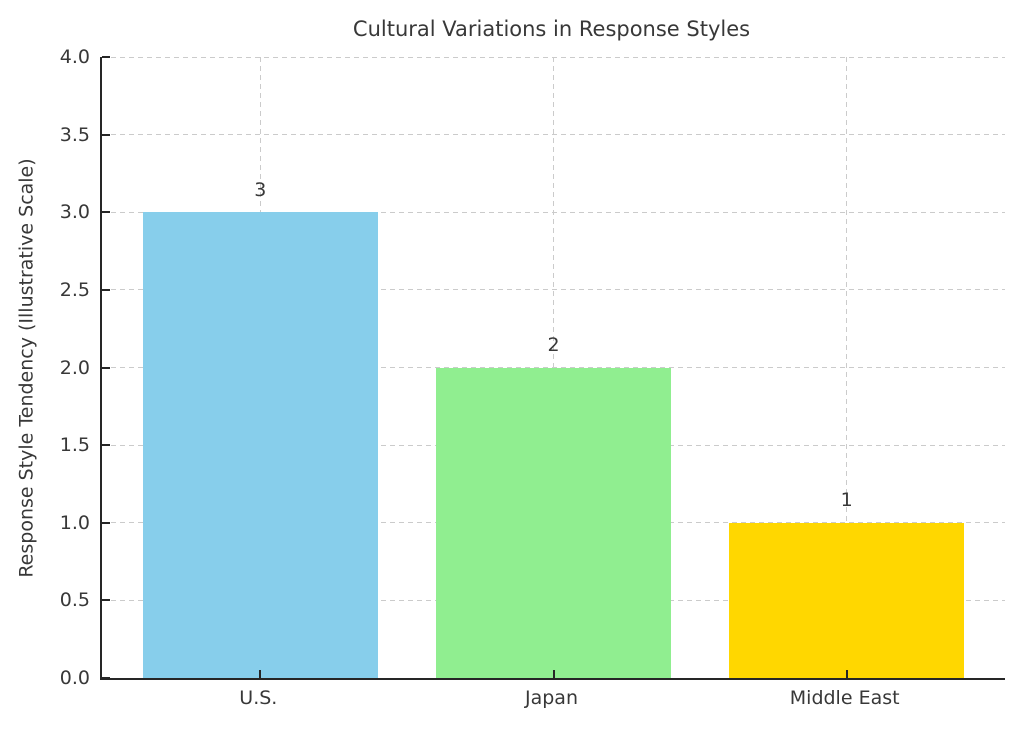  What do you see at coordinates (74, 289) in the screenshot?
I see `y-tick-label: 2.5` at bounding box center [74, 289].